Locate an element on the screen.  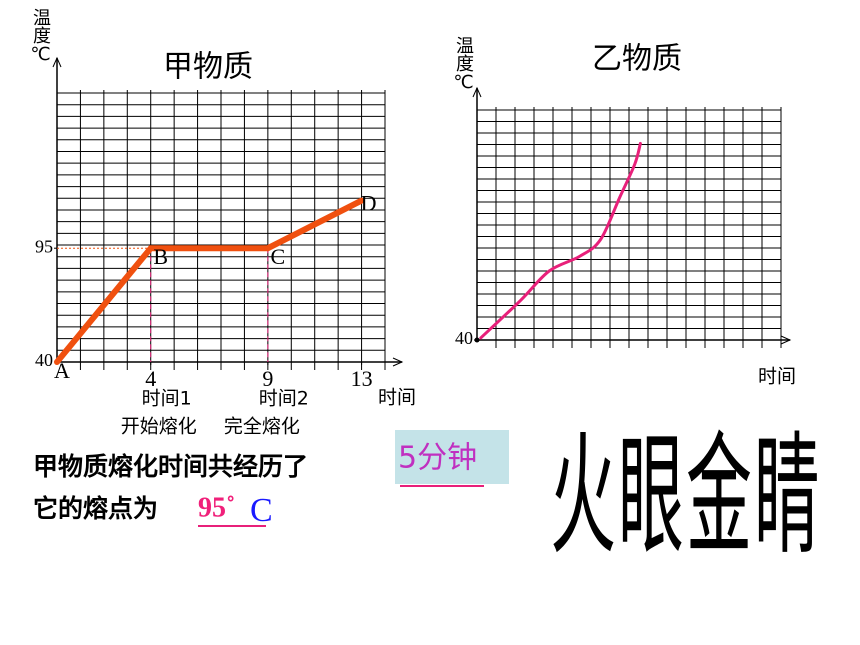
point-label: D is located at coordinates (369, 203).